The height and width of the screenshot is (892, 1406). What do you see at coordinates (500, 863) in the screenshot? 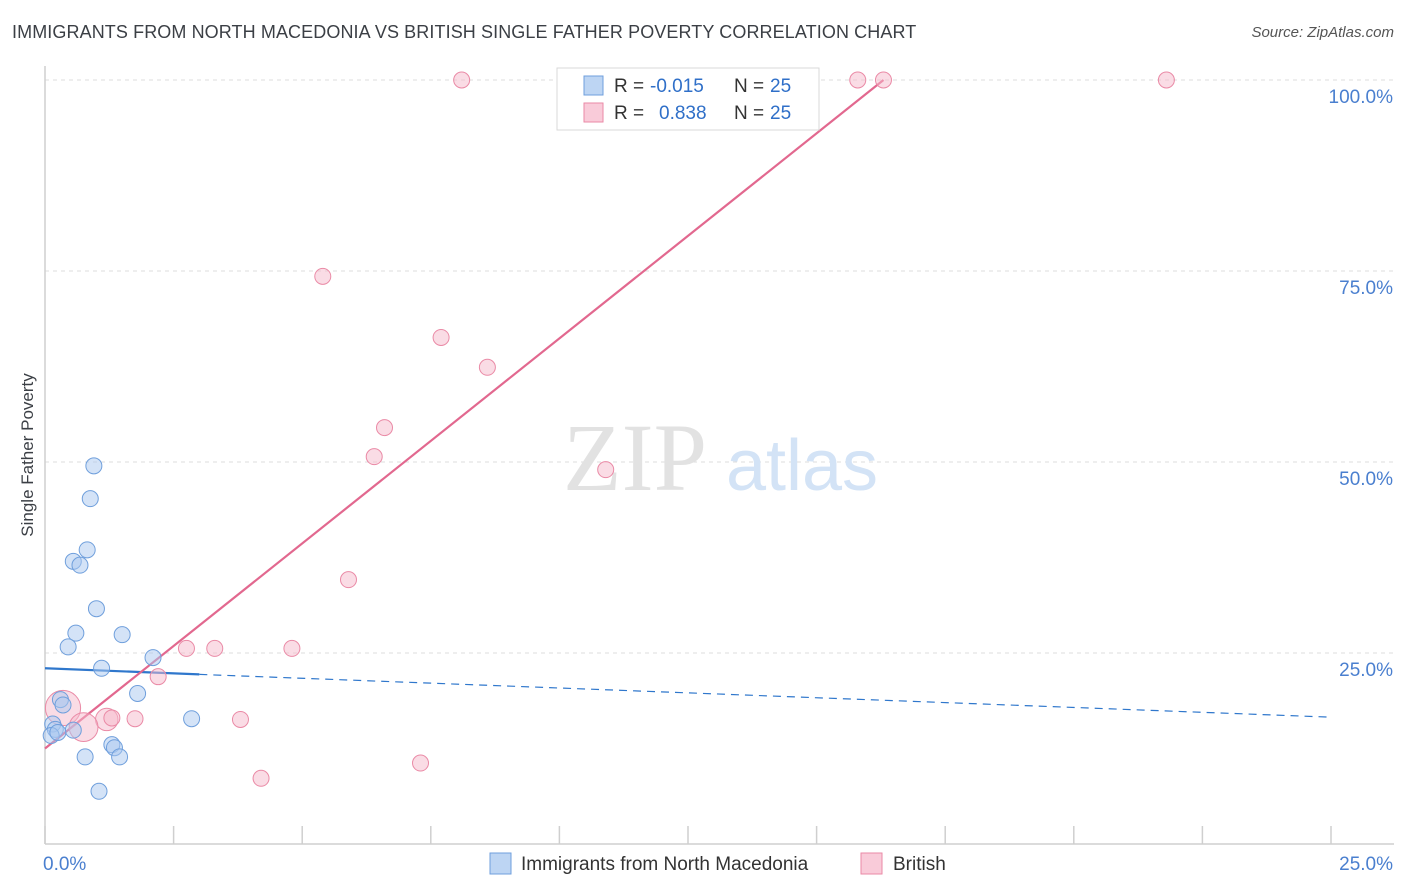
I see `legend-bottom-swatch-blue` at bounding box center [500, 863].